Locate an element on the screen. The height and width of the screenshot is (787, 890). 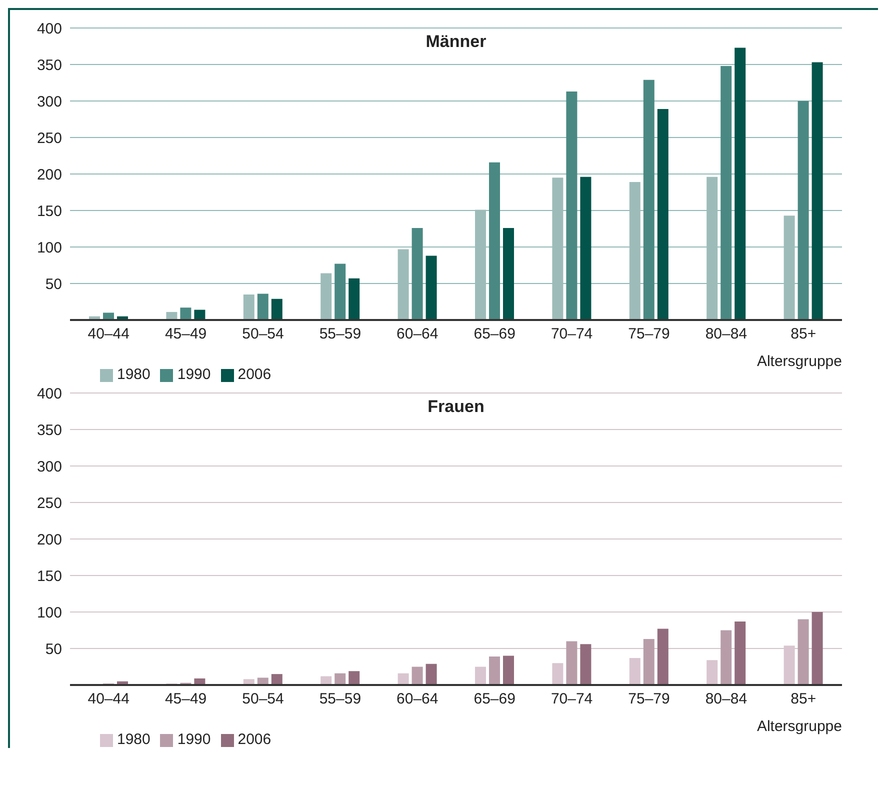
chart-title: Frauen is located at coordinates (456, 407).